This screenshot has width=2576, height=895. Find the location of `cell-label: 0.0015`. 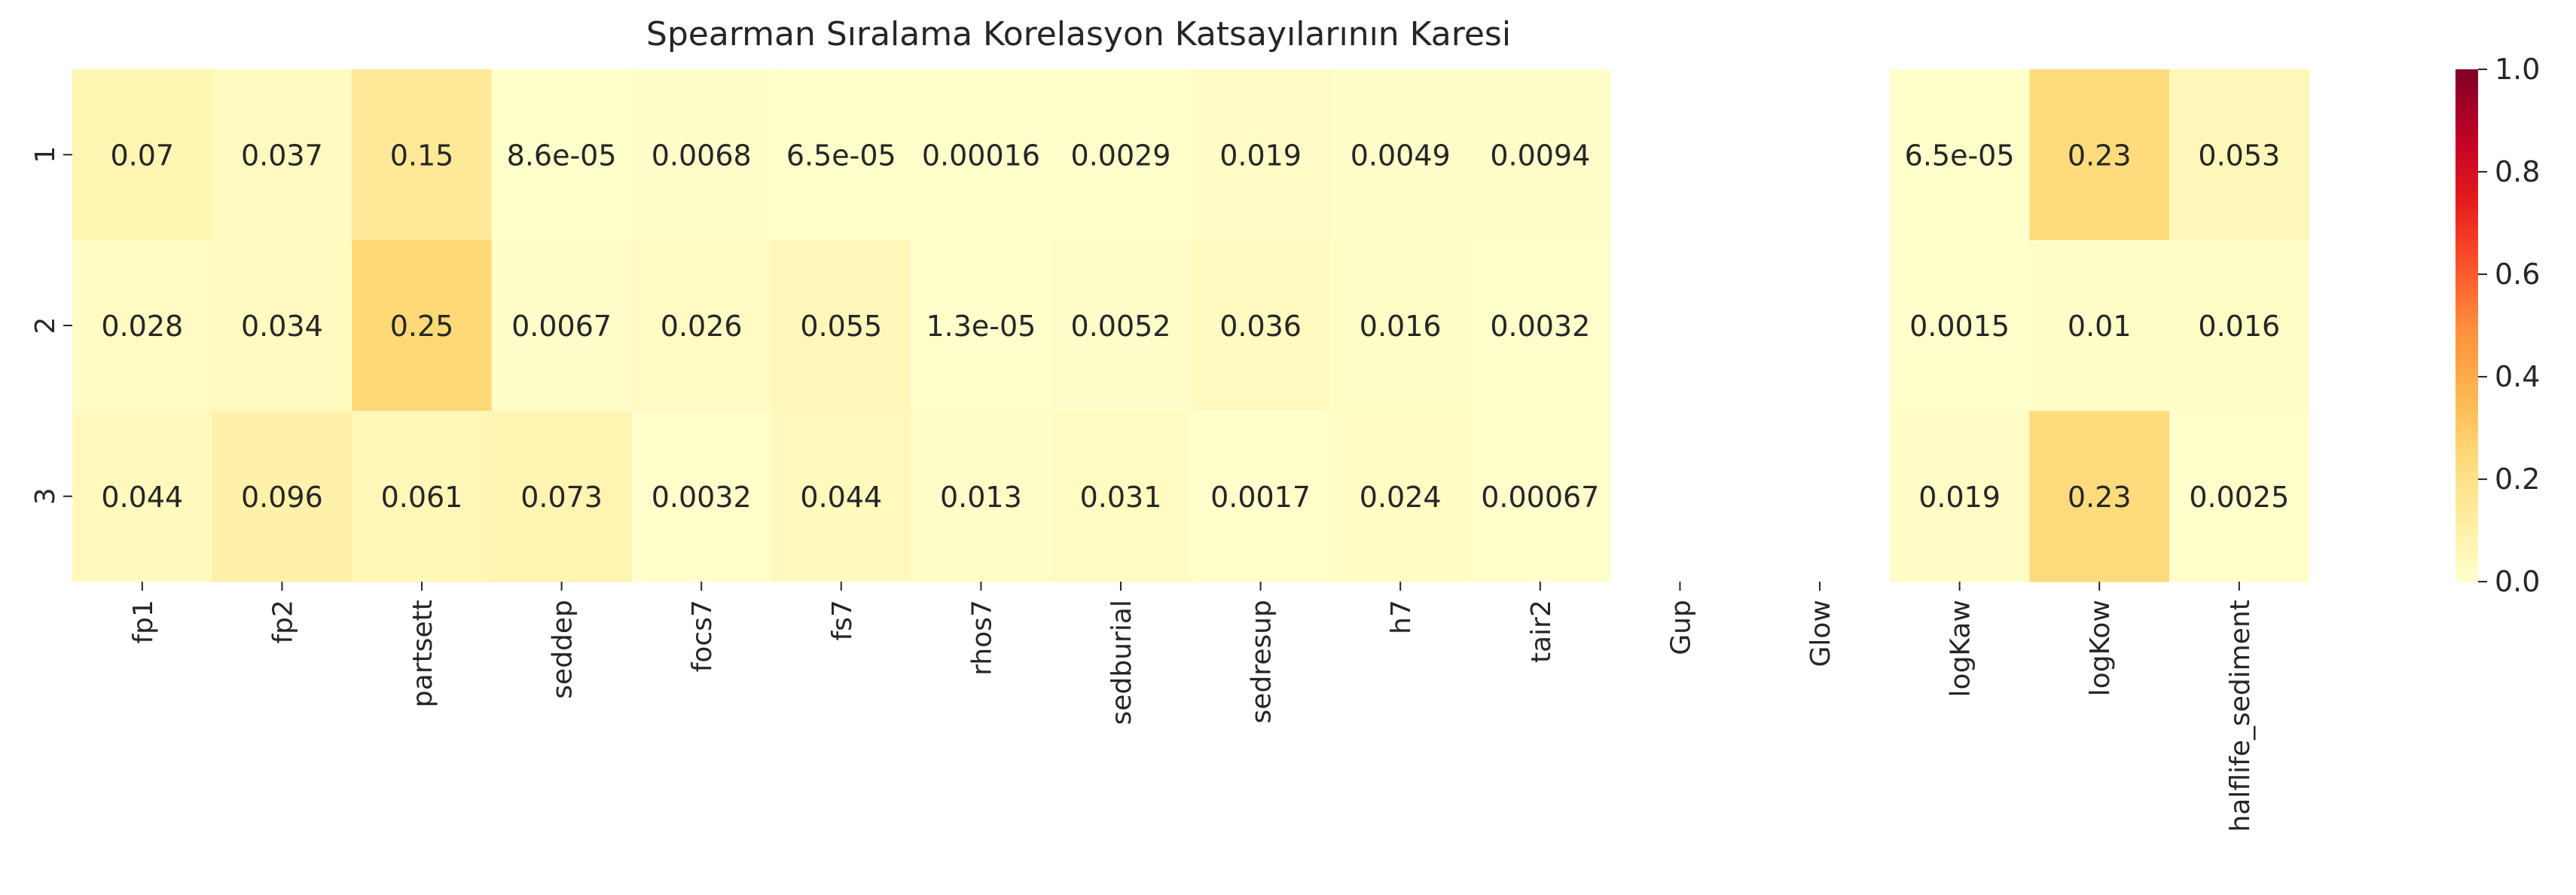

cell-label: 0.0015 is located at coordinates (1960, 326).